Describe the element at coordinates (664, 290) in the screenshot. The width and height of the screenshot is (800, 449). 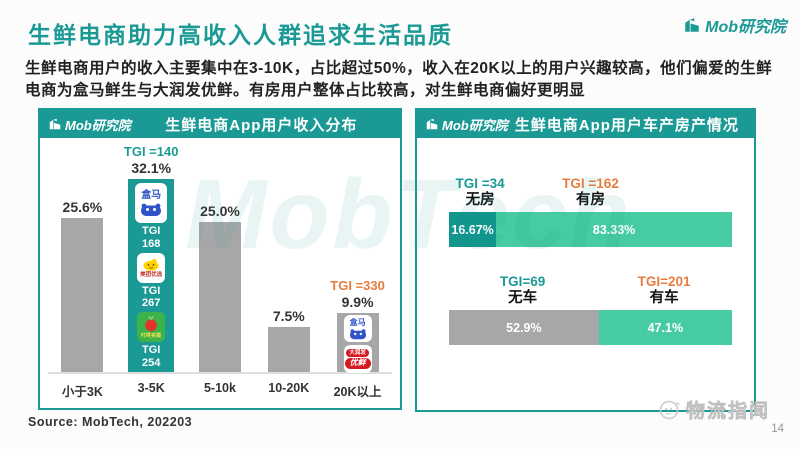
I see `has-car-label: TGI=201 有车` at that location.